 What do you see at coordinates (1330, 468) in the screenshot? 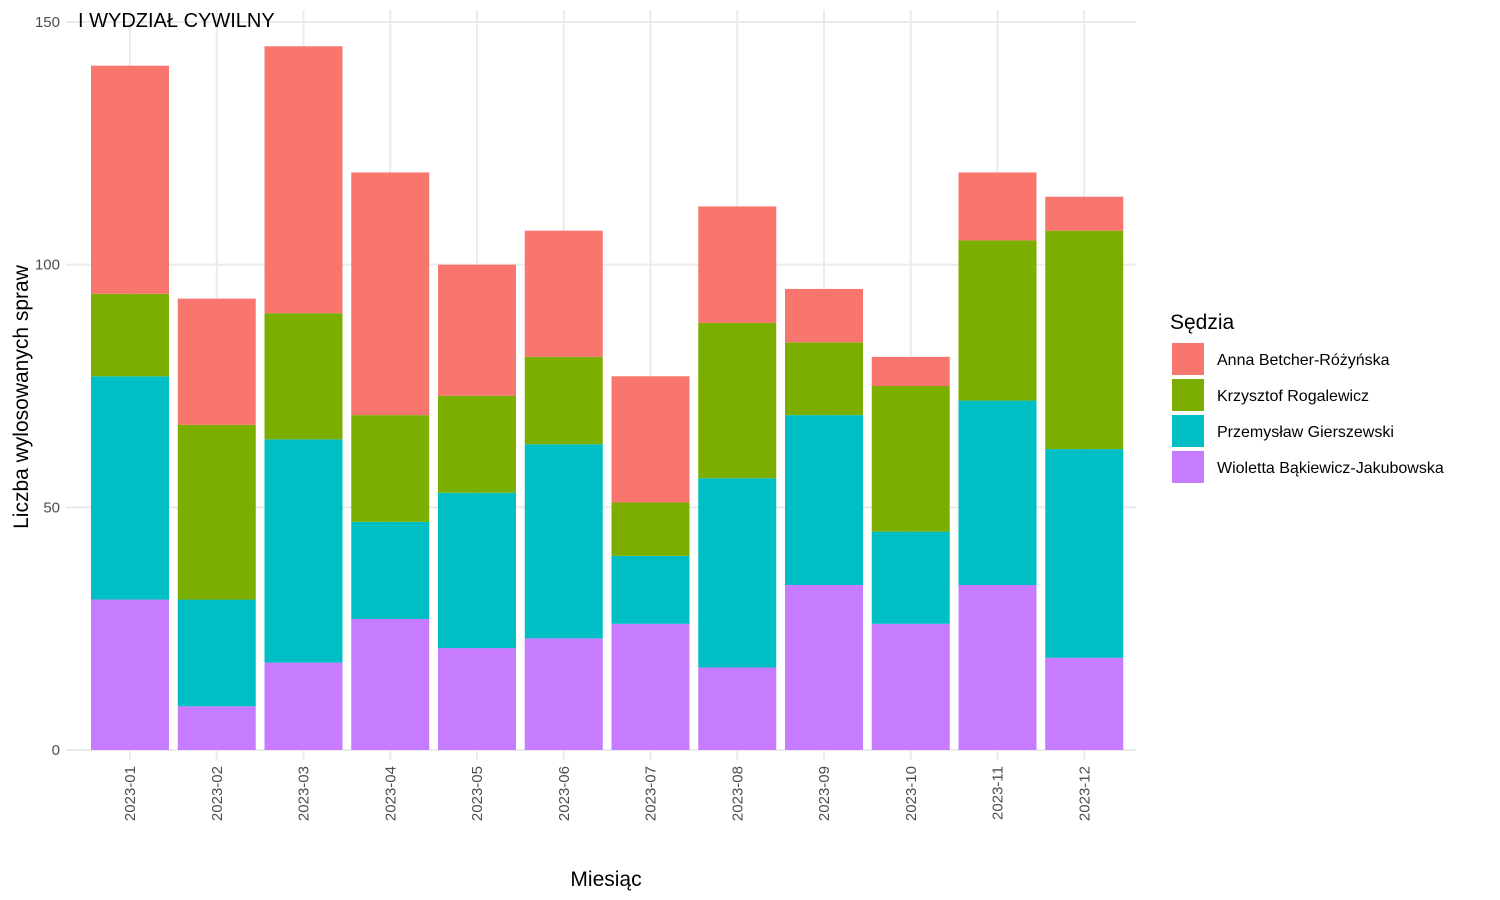
I see `legend-label: Wioletta Bąkiewicz-Jakubowska` at bounding box center [1330, 468].